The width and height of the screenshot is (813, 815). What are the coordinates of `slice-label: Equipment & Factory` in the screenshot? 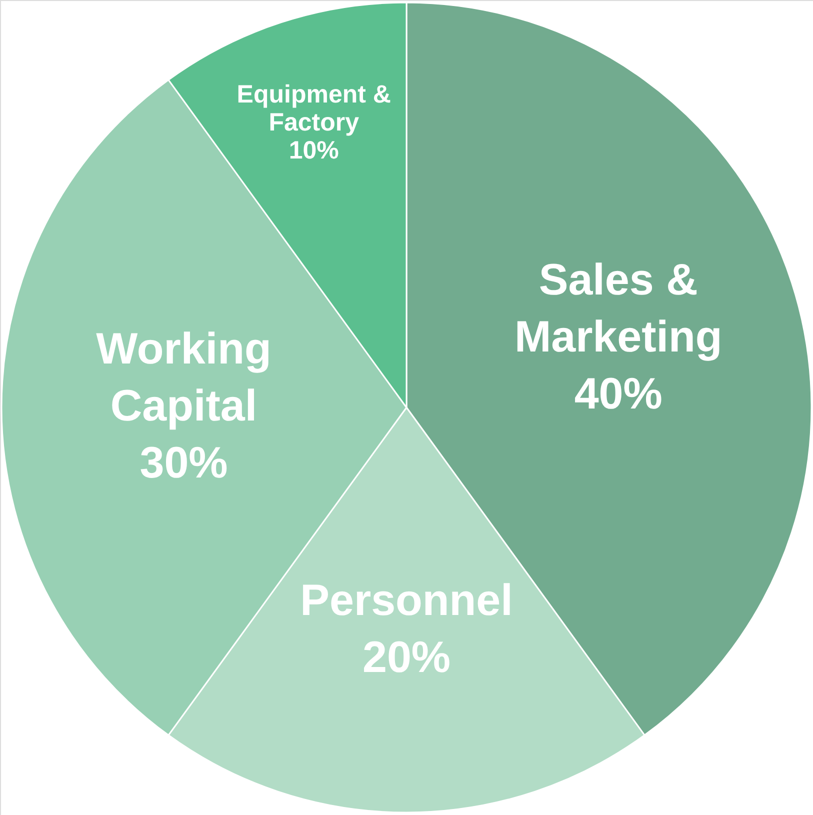 It's located at (313, 108).